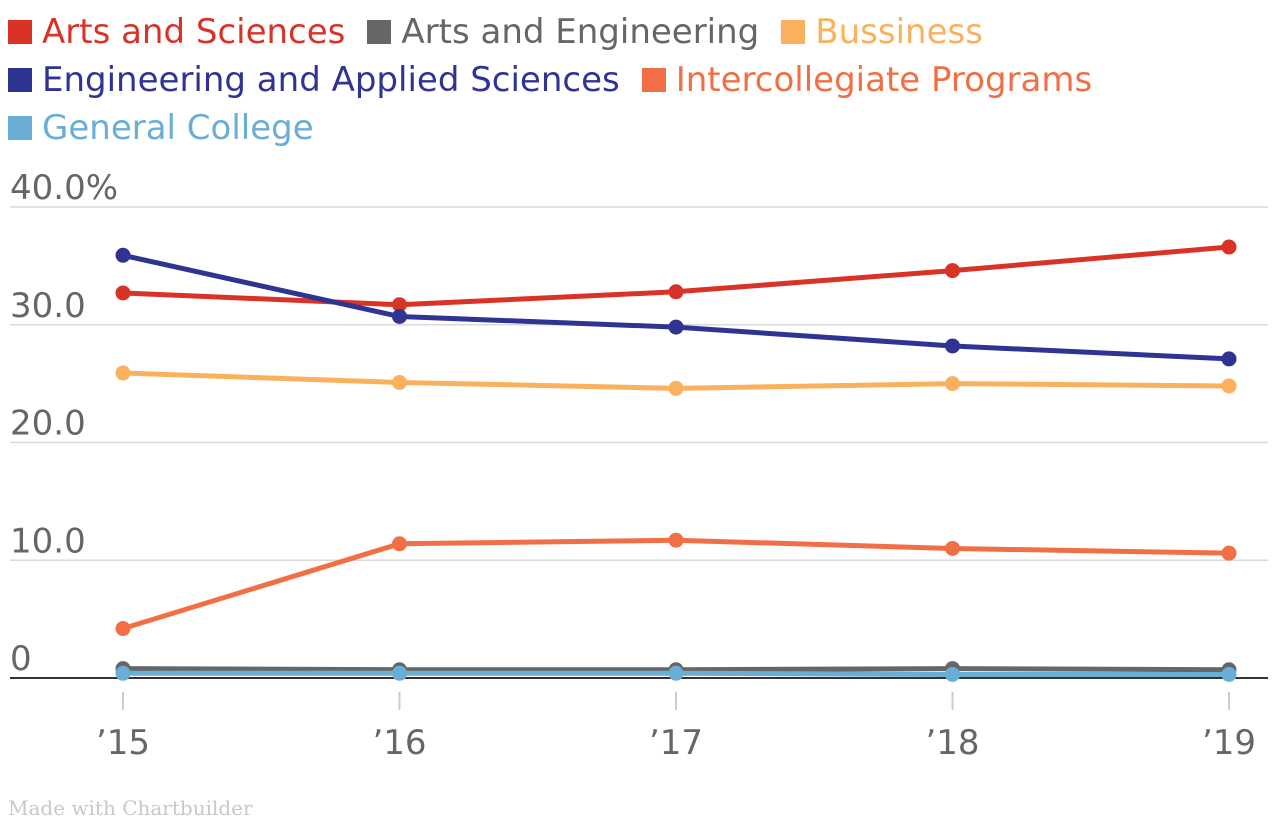 This screenshot has height=822, width=1280. I want to click on chart-credit: Made with Chartbuilder, so click(130, 808).